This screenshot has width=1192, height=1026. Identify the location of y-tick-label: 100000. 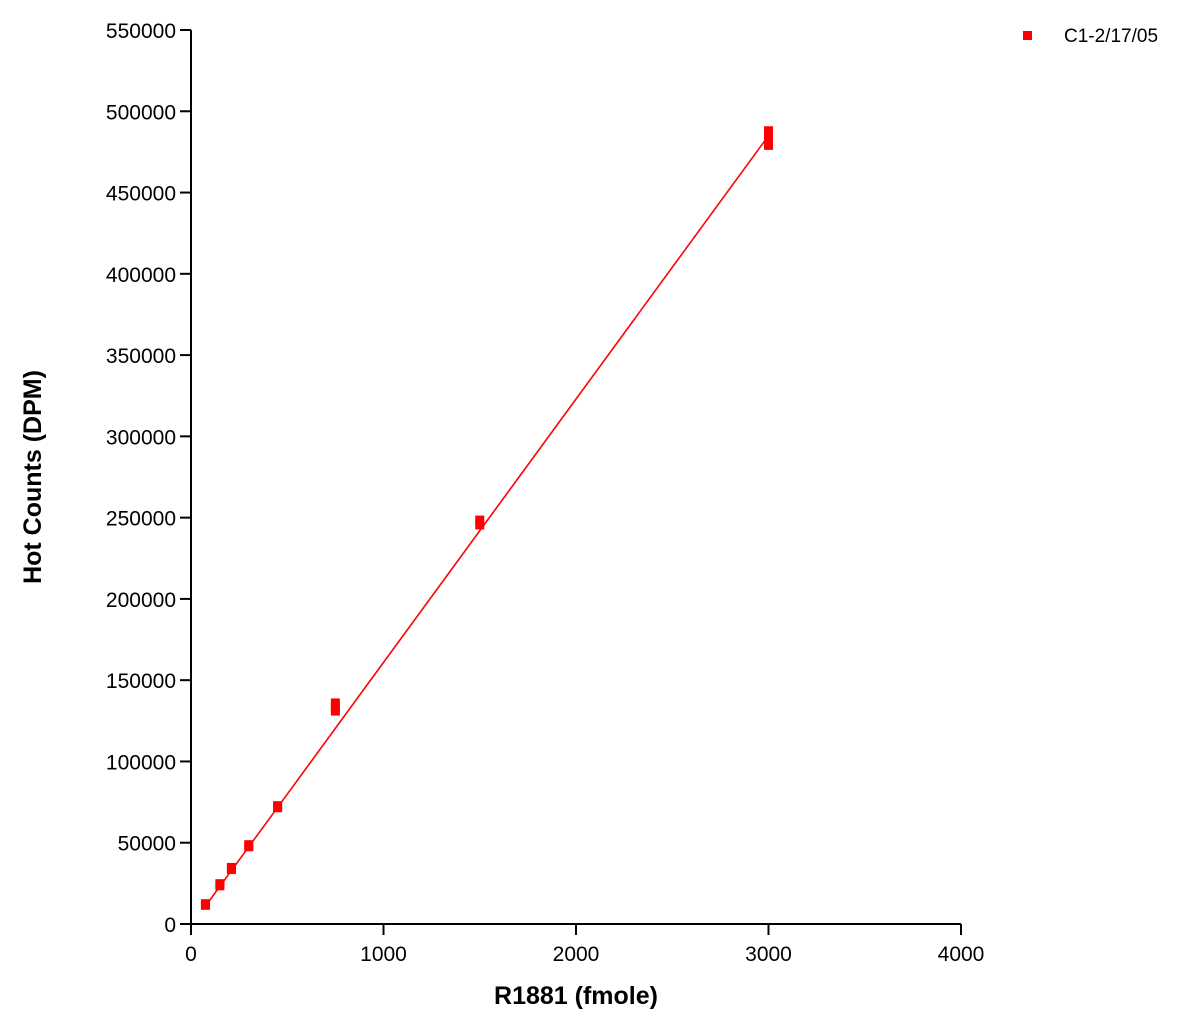
(141, 762).